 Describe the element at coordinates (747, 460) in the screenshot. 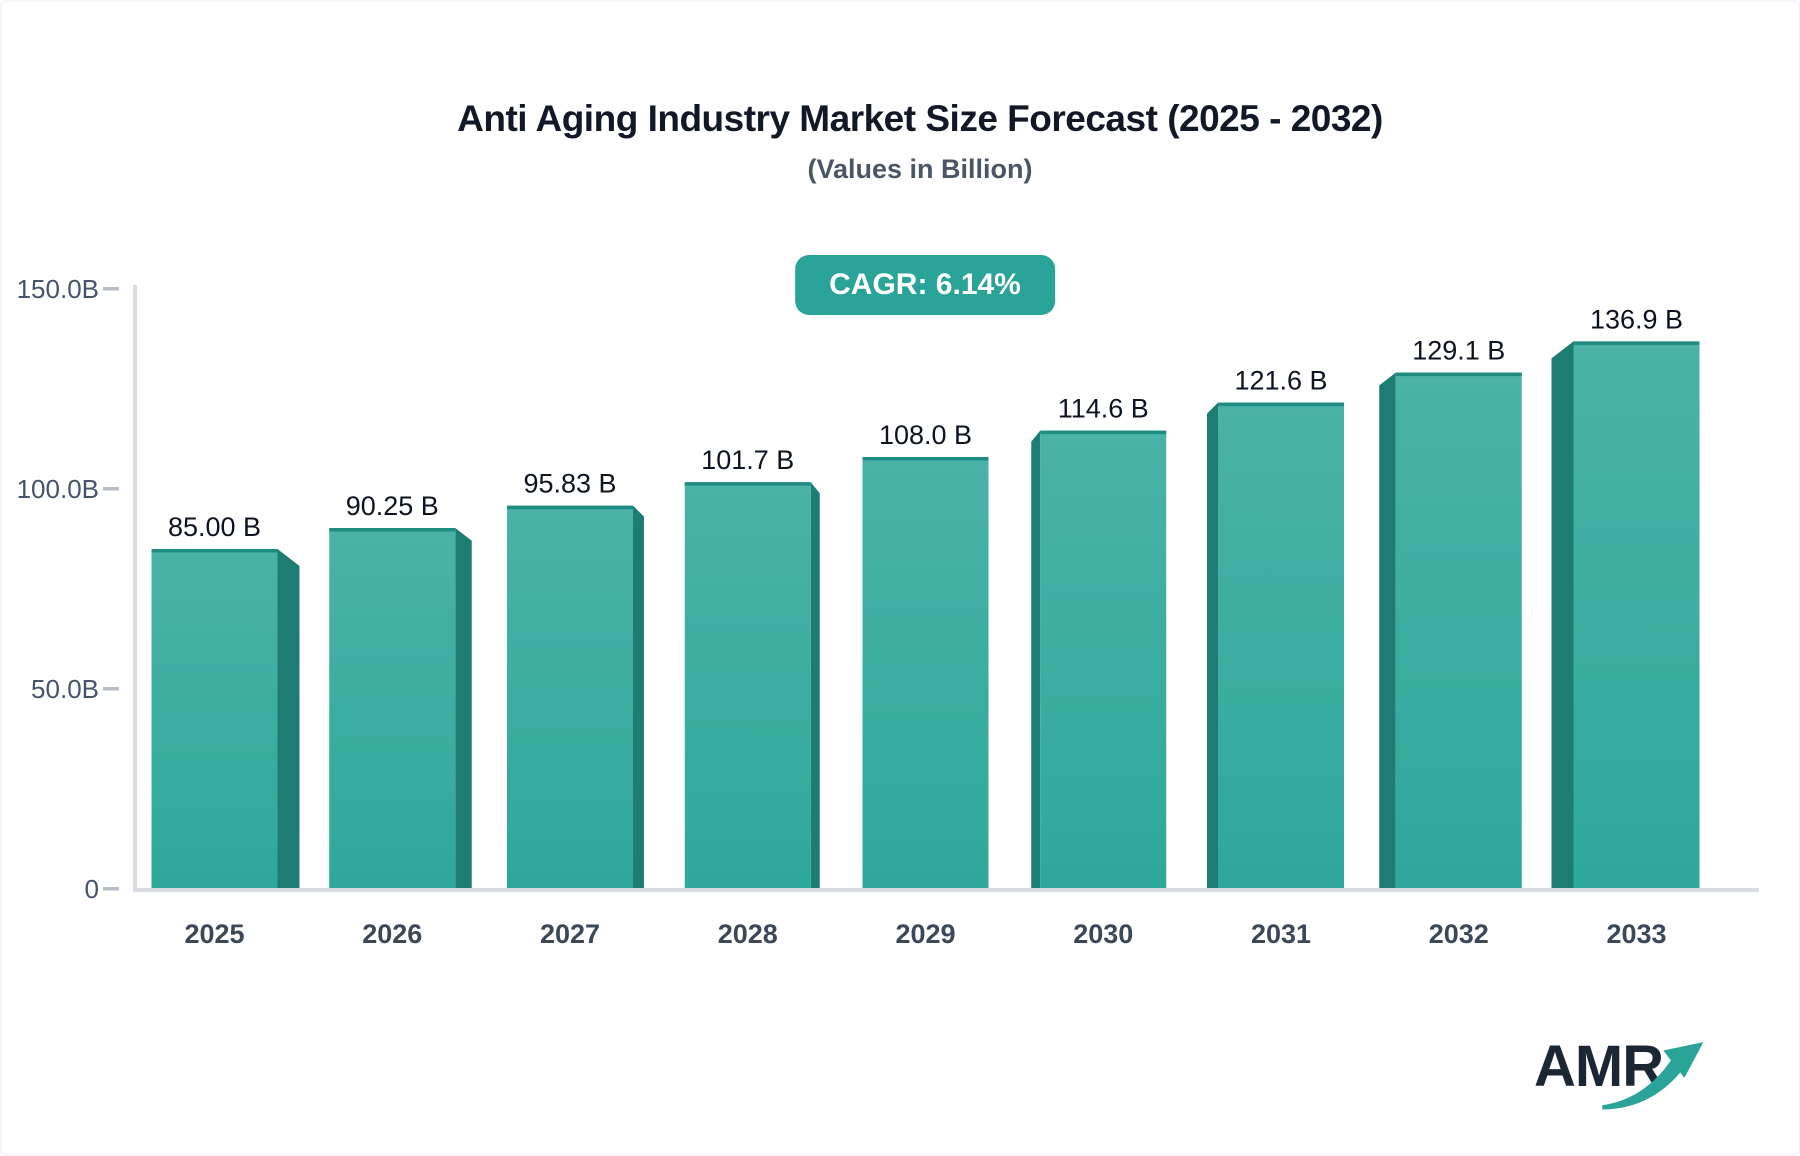

I see `bar-value-label: 101.7 B` at that location.